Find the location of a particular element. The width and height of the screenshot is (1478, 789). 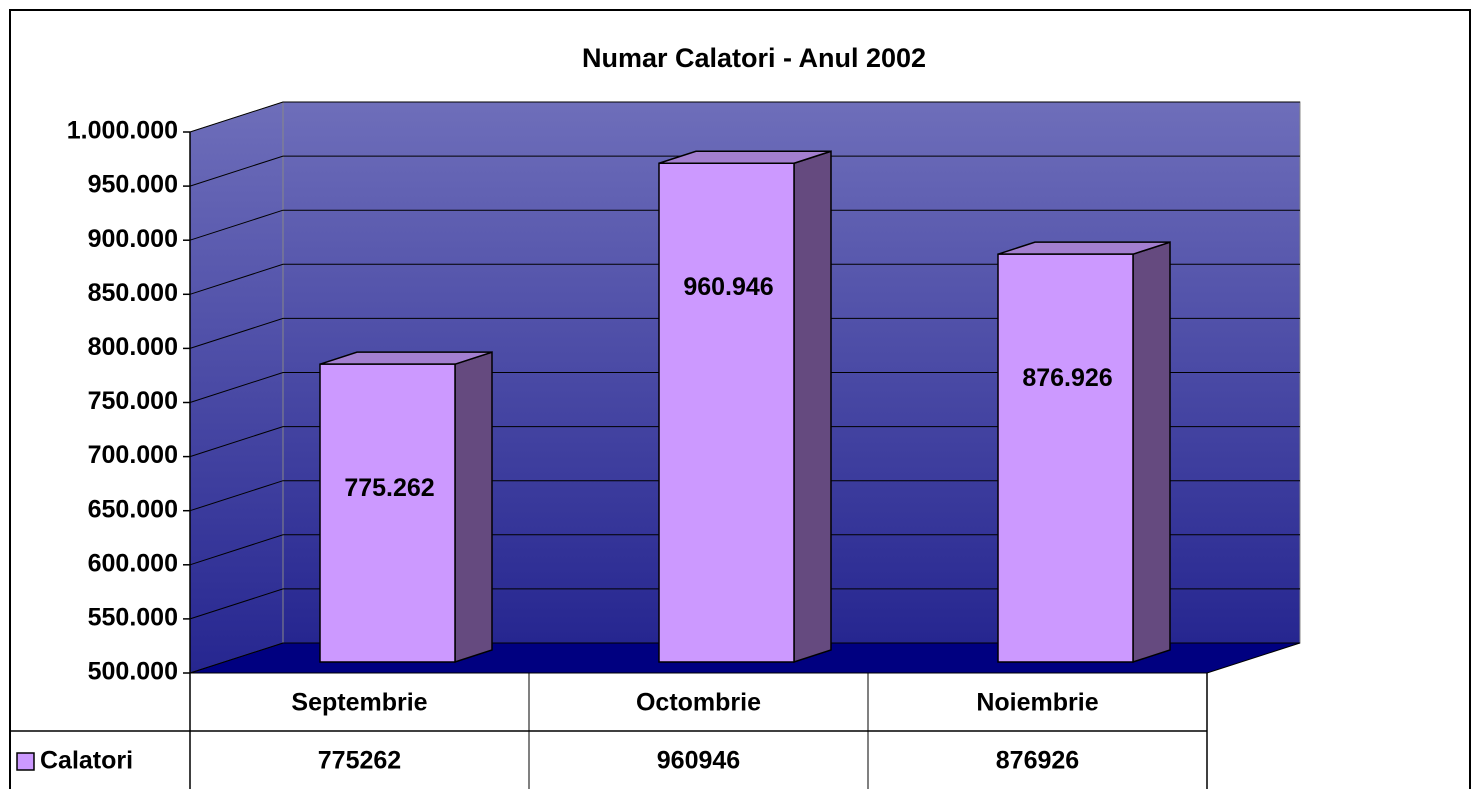

y-tick-label: 650.000 is located at coordinates (133, 509).